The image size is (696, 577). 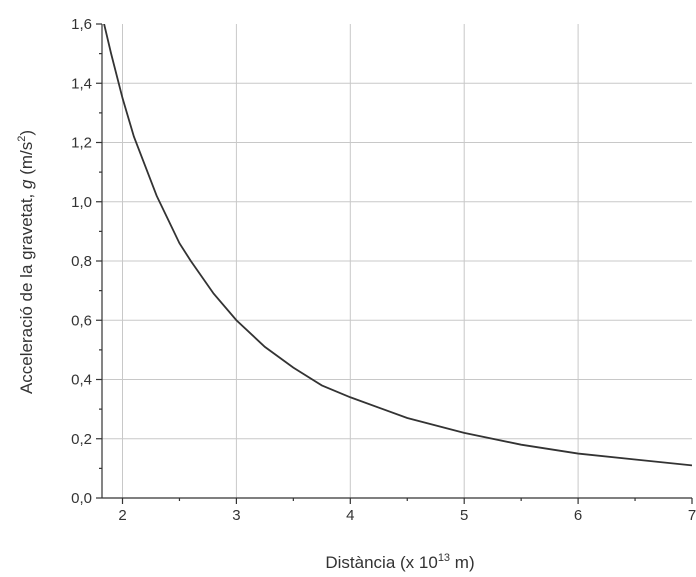 What do you see at coordinates (350, 515) in the screenshot?
I see `x-tick-label: 4` at bounding box center [350, 515].